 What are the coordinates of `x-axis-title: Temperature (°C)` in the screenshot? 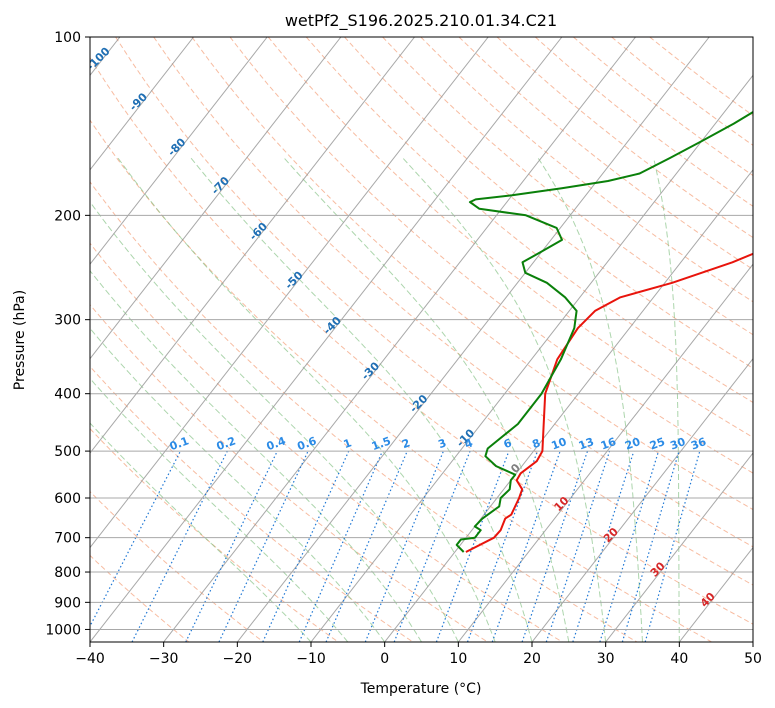 It's located at (421, 689).